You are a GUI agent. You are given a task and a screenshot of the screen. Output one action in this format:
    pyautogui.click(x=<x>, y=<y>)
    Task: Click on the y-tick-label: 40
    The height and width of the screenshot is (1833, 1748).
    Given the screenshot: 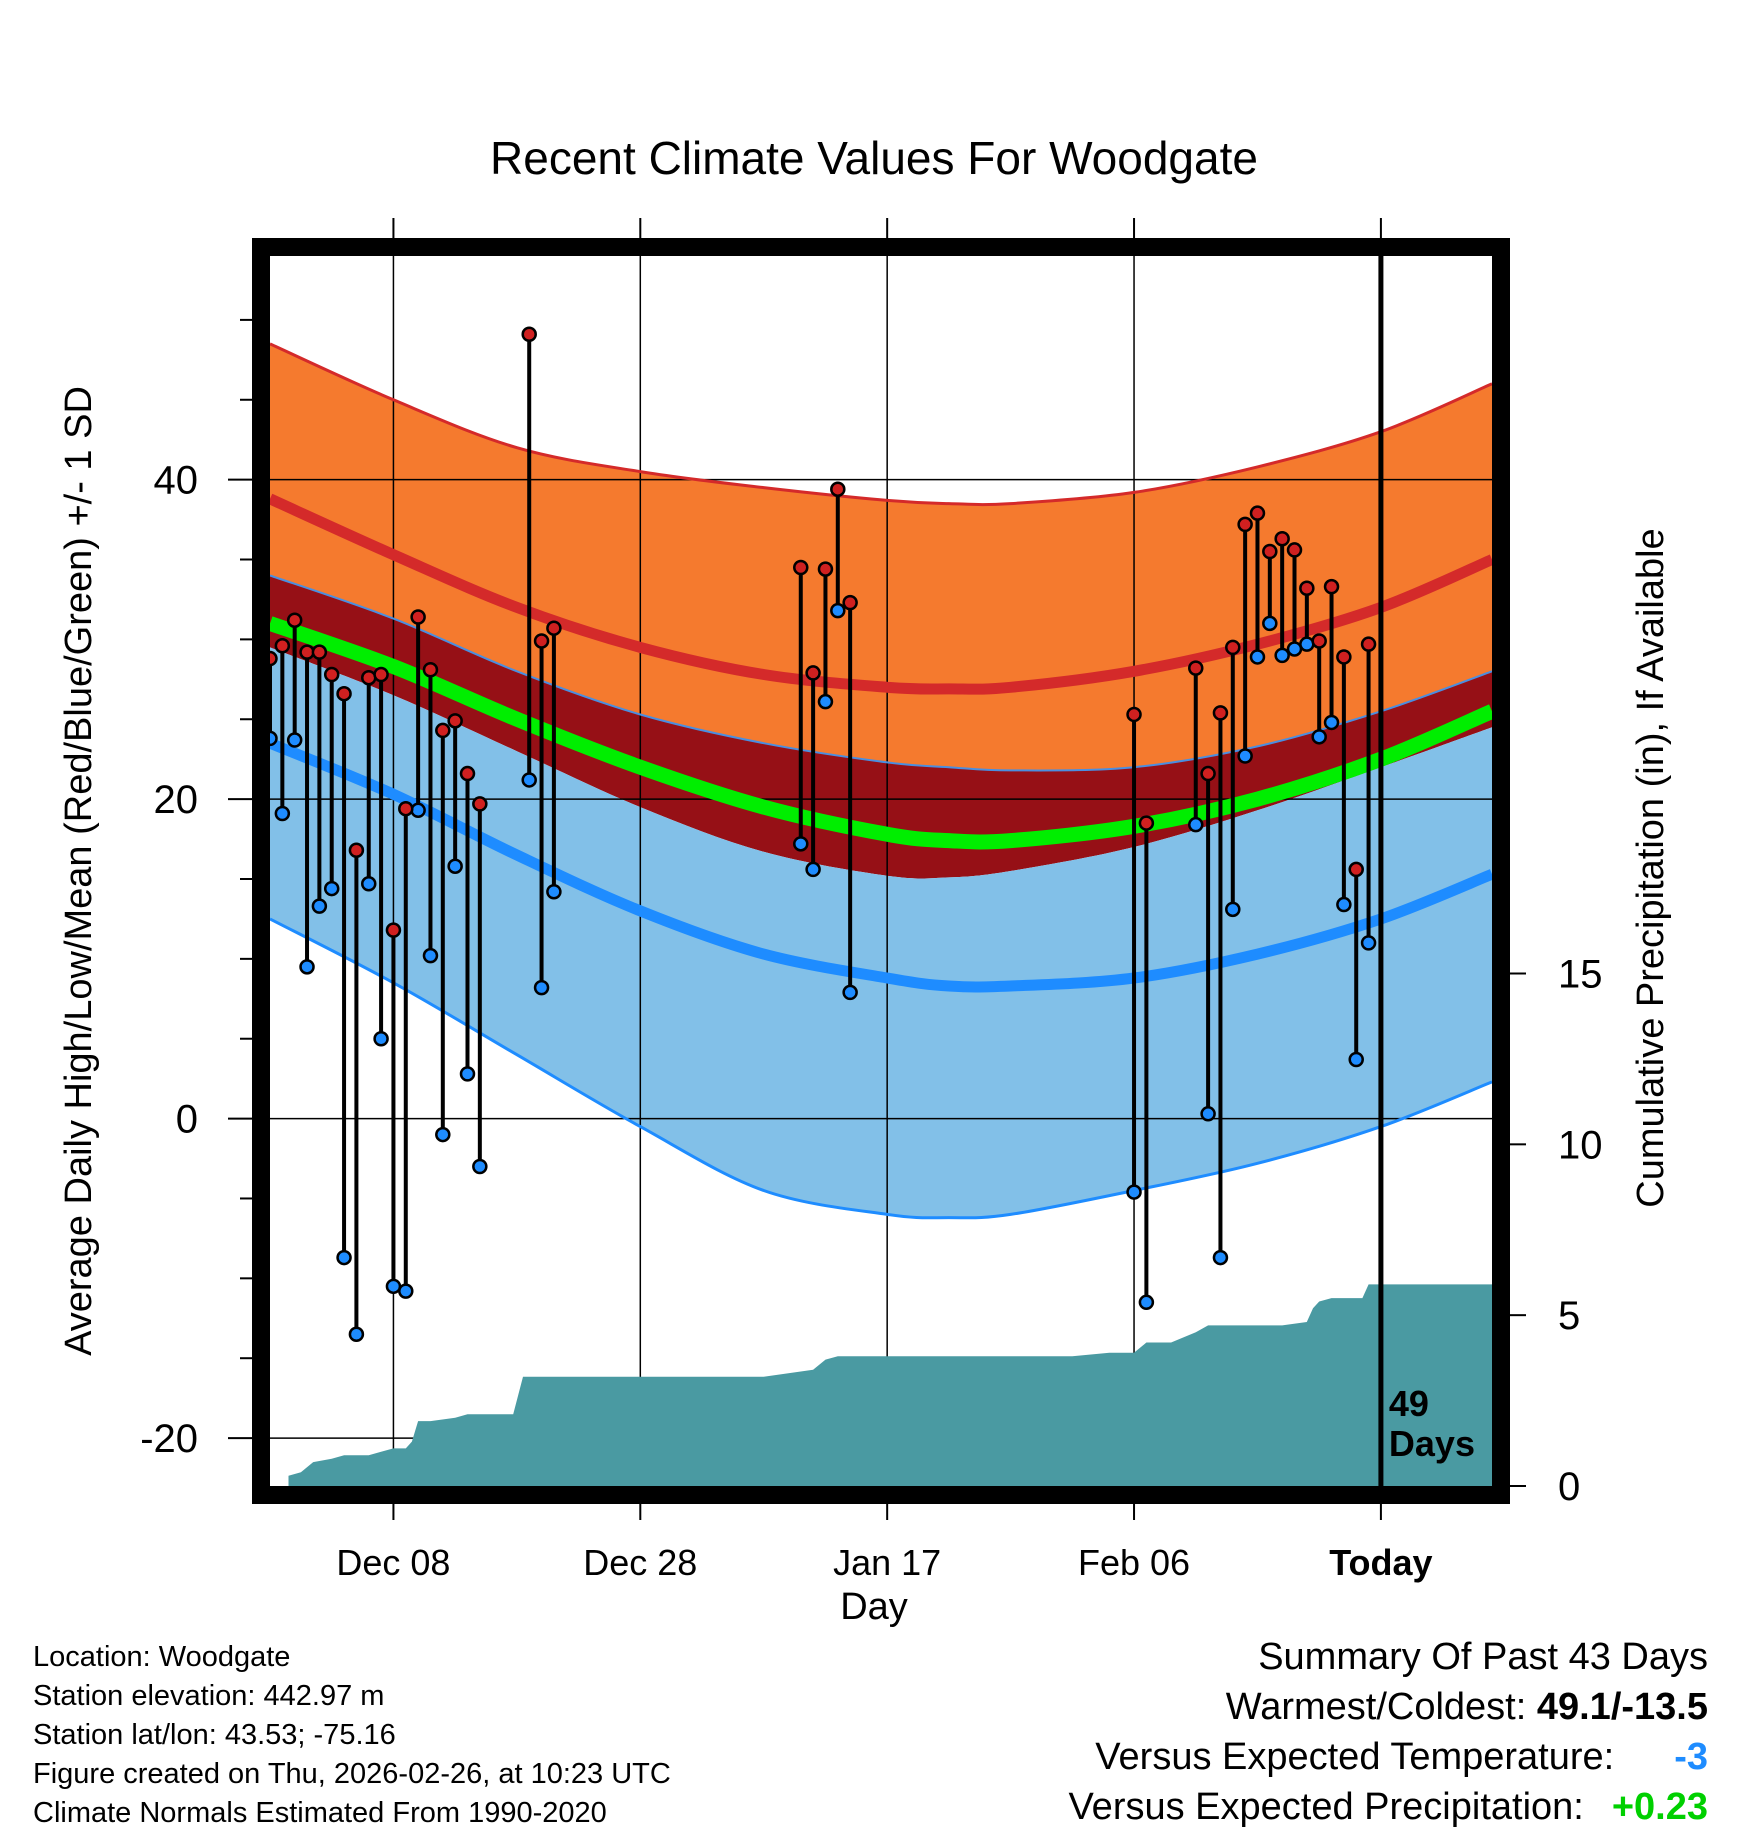 What is the action you would take?
    pyautogui.click(x=176, y=481)
    